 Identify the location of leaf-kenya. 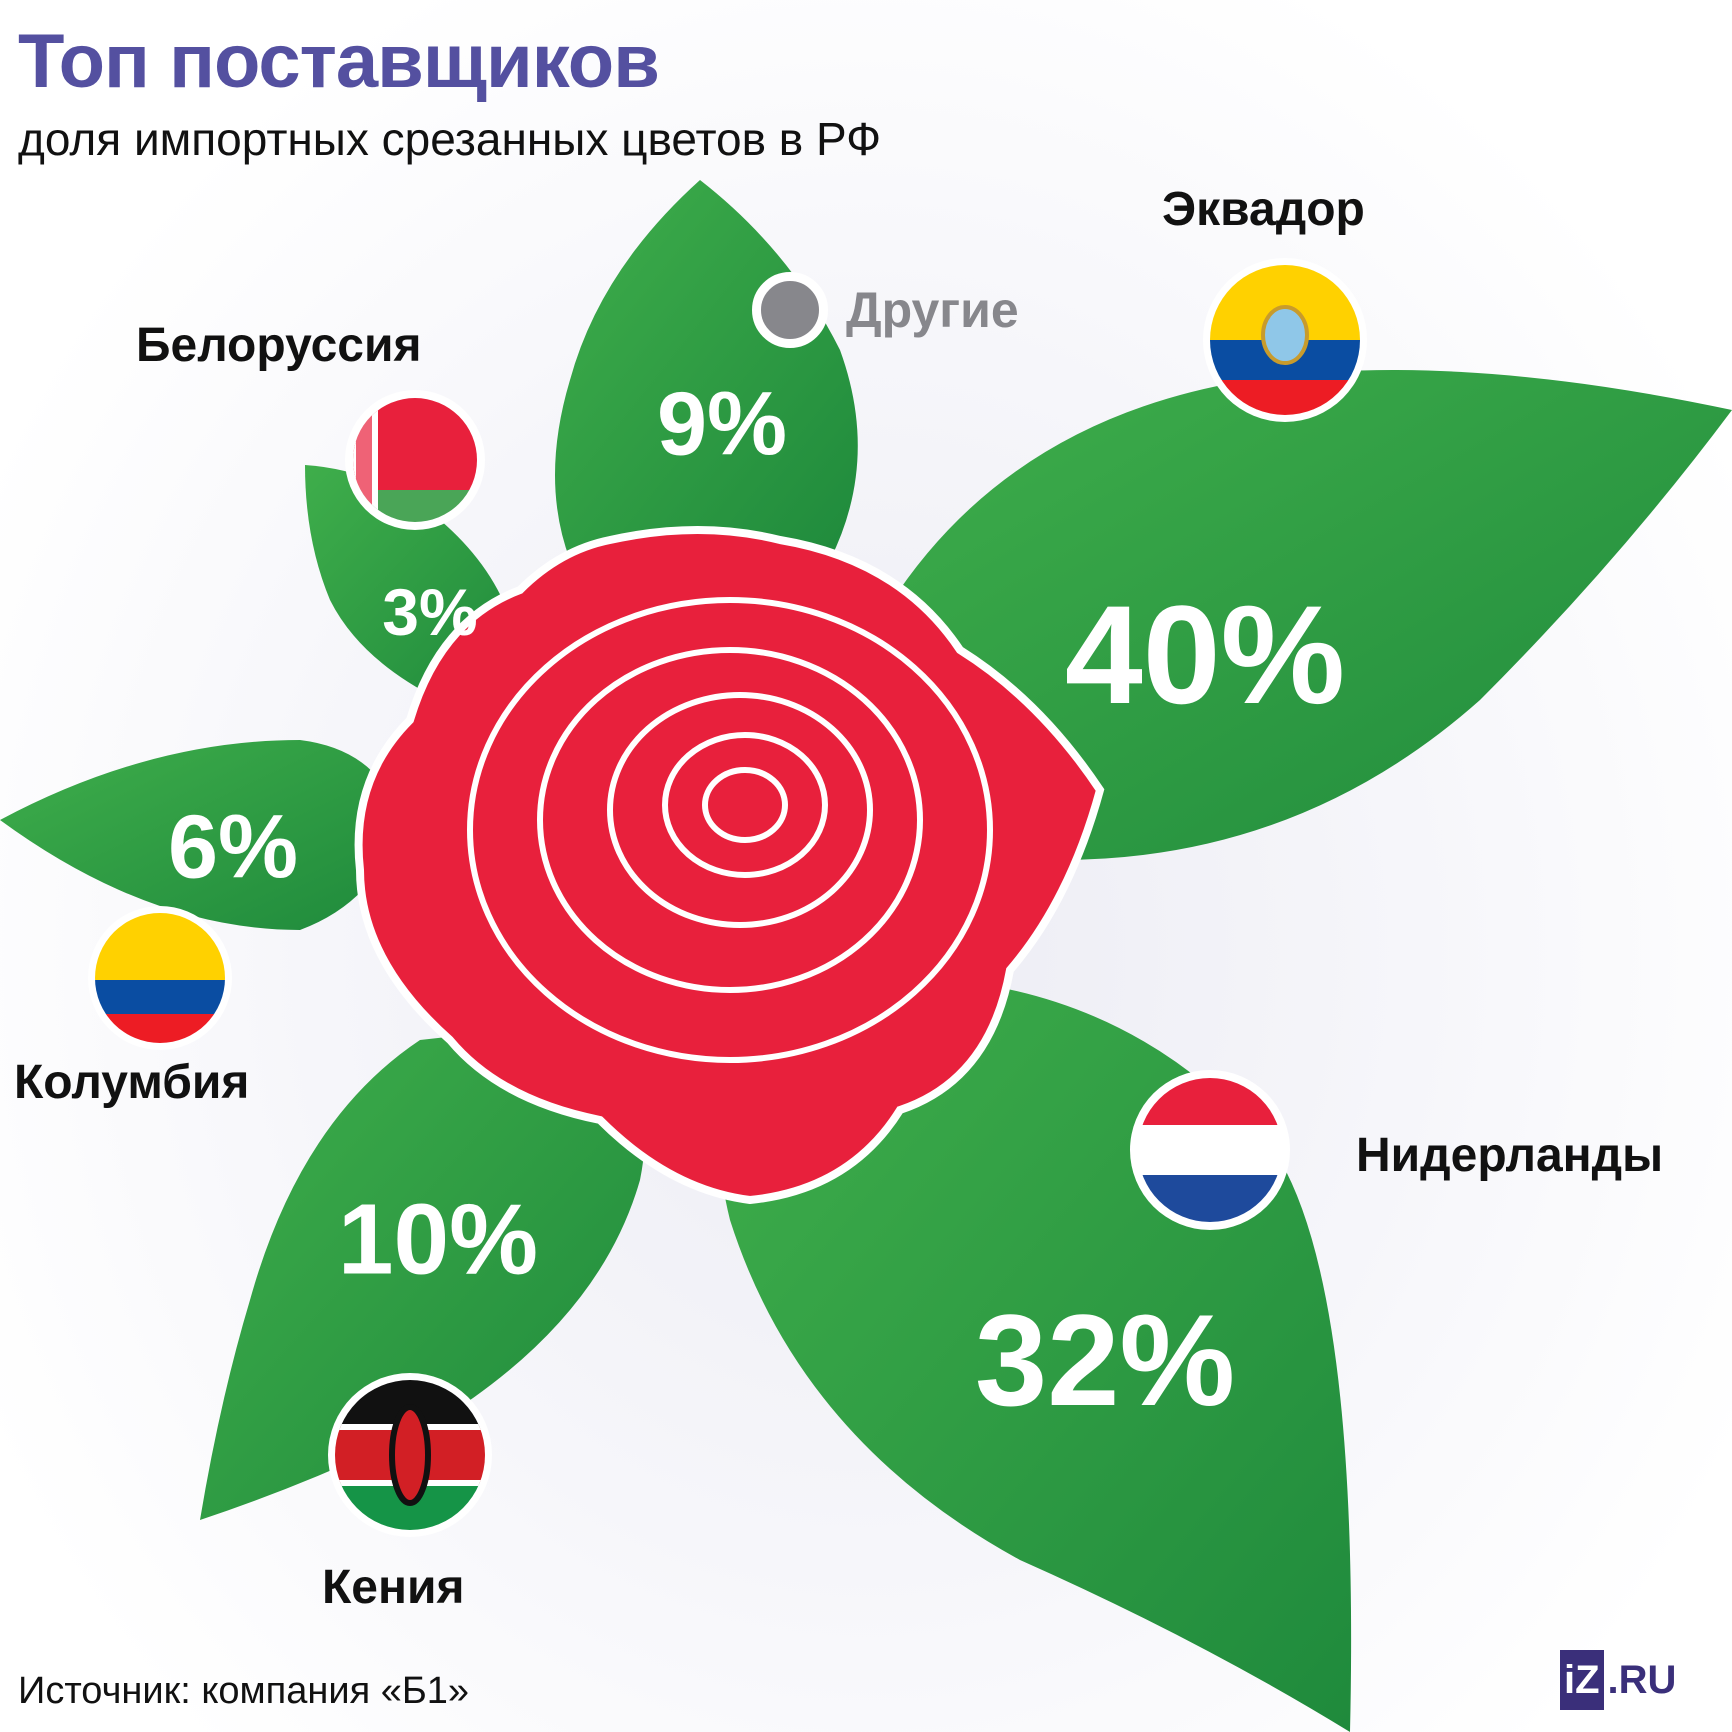
(422, 1270).